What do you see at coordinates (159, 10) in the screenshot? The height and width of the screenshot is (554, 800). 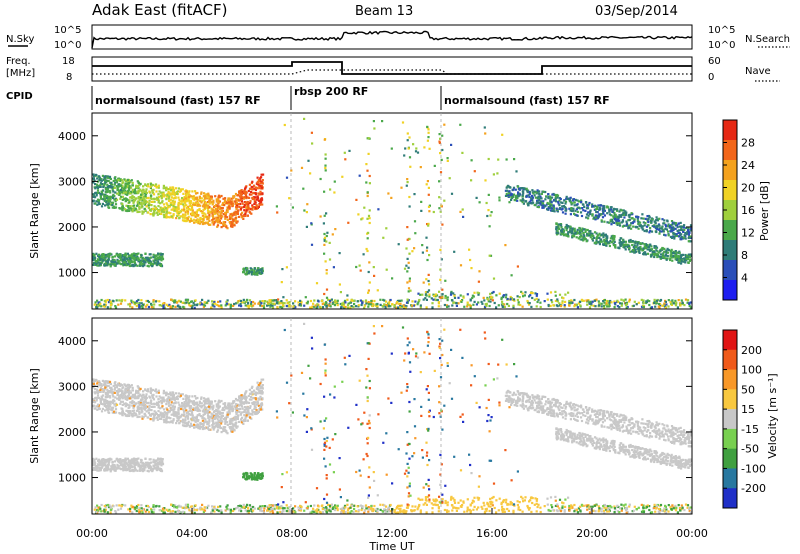 I see `plot-title: Adak East (fitACF)` at bounding box center [159, 10].